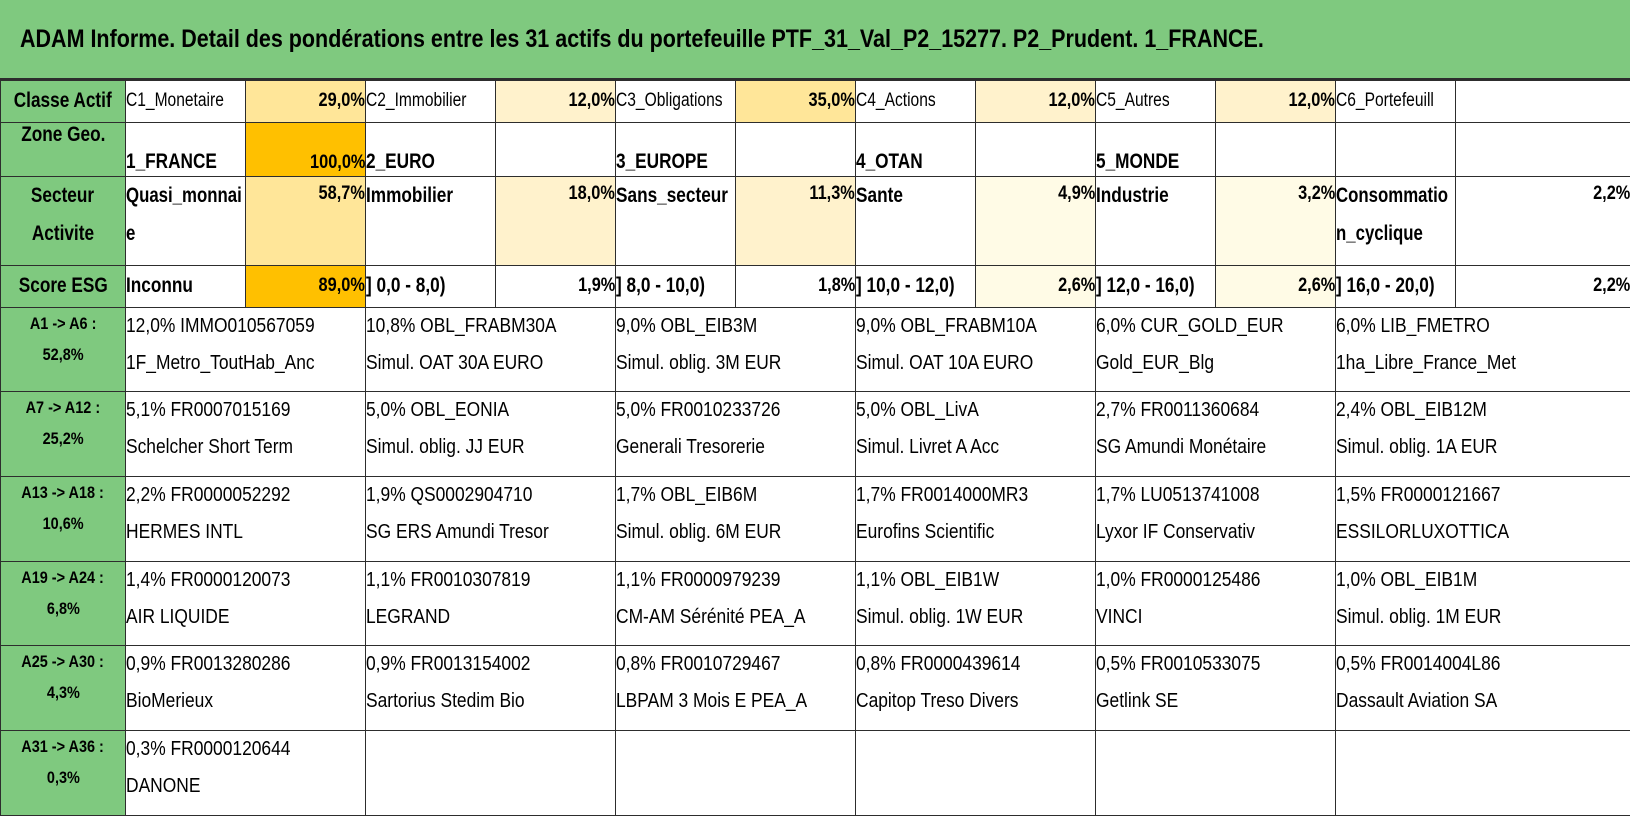  What do you see at coordinates (305, 101) in the screenshot?
I see `classe-value: 29,0%` at bounding box center [305, 101].